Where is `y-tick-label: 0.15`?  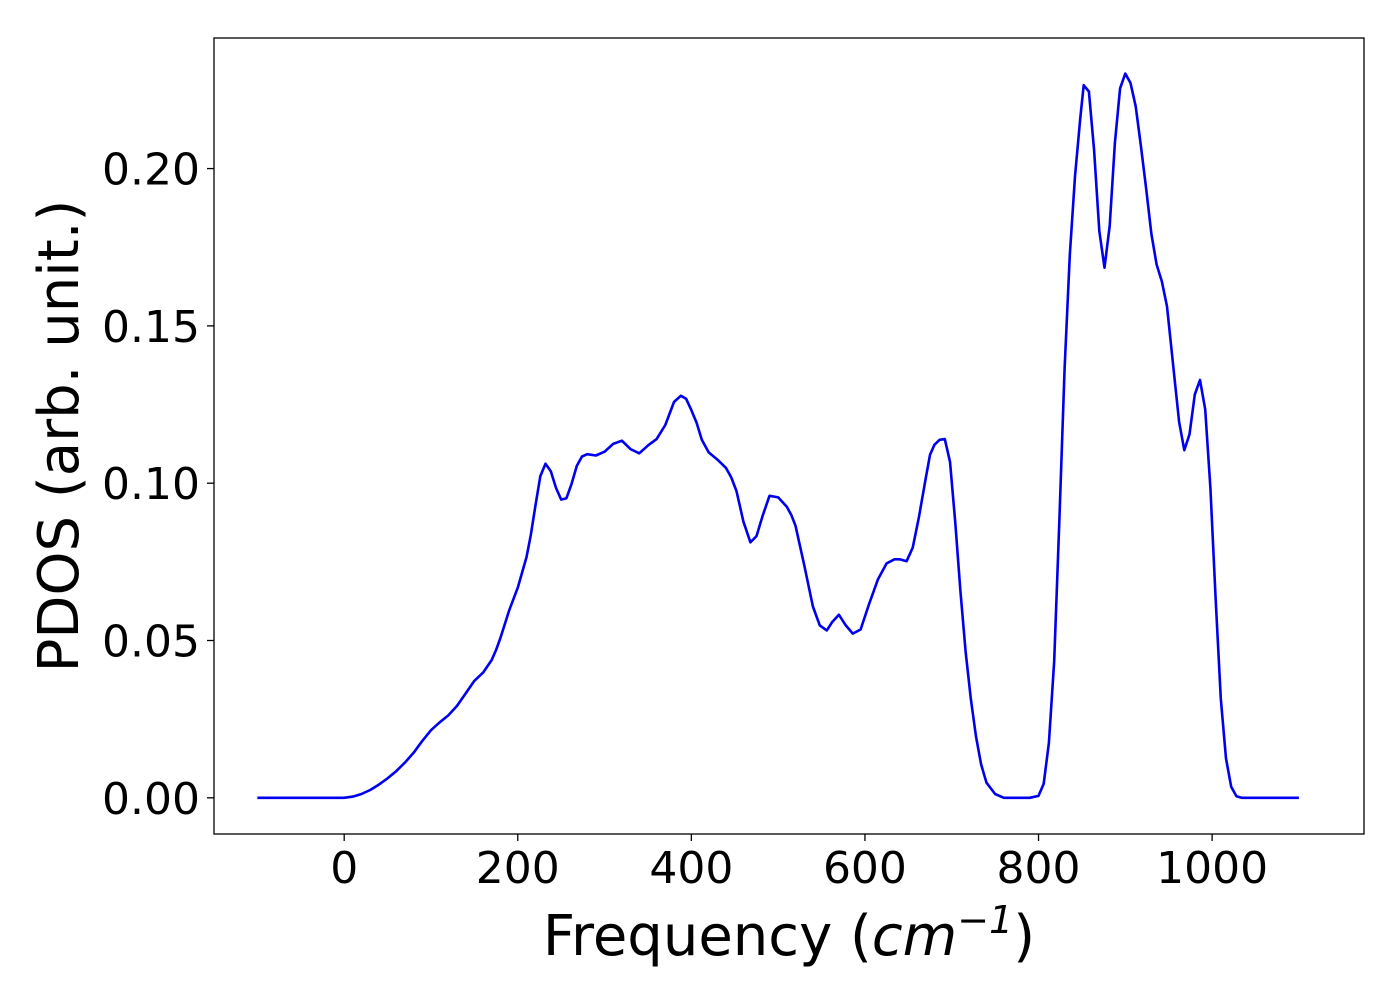
y-tick-label: 0.15 is located at coordinates (151, 327).